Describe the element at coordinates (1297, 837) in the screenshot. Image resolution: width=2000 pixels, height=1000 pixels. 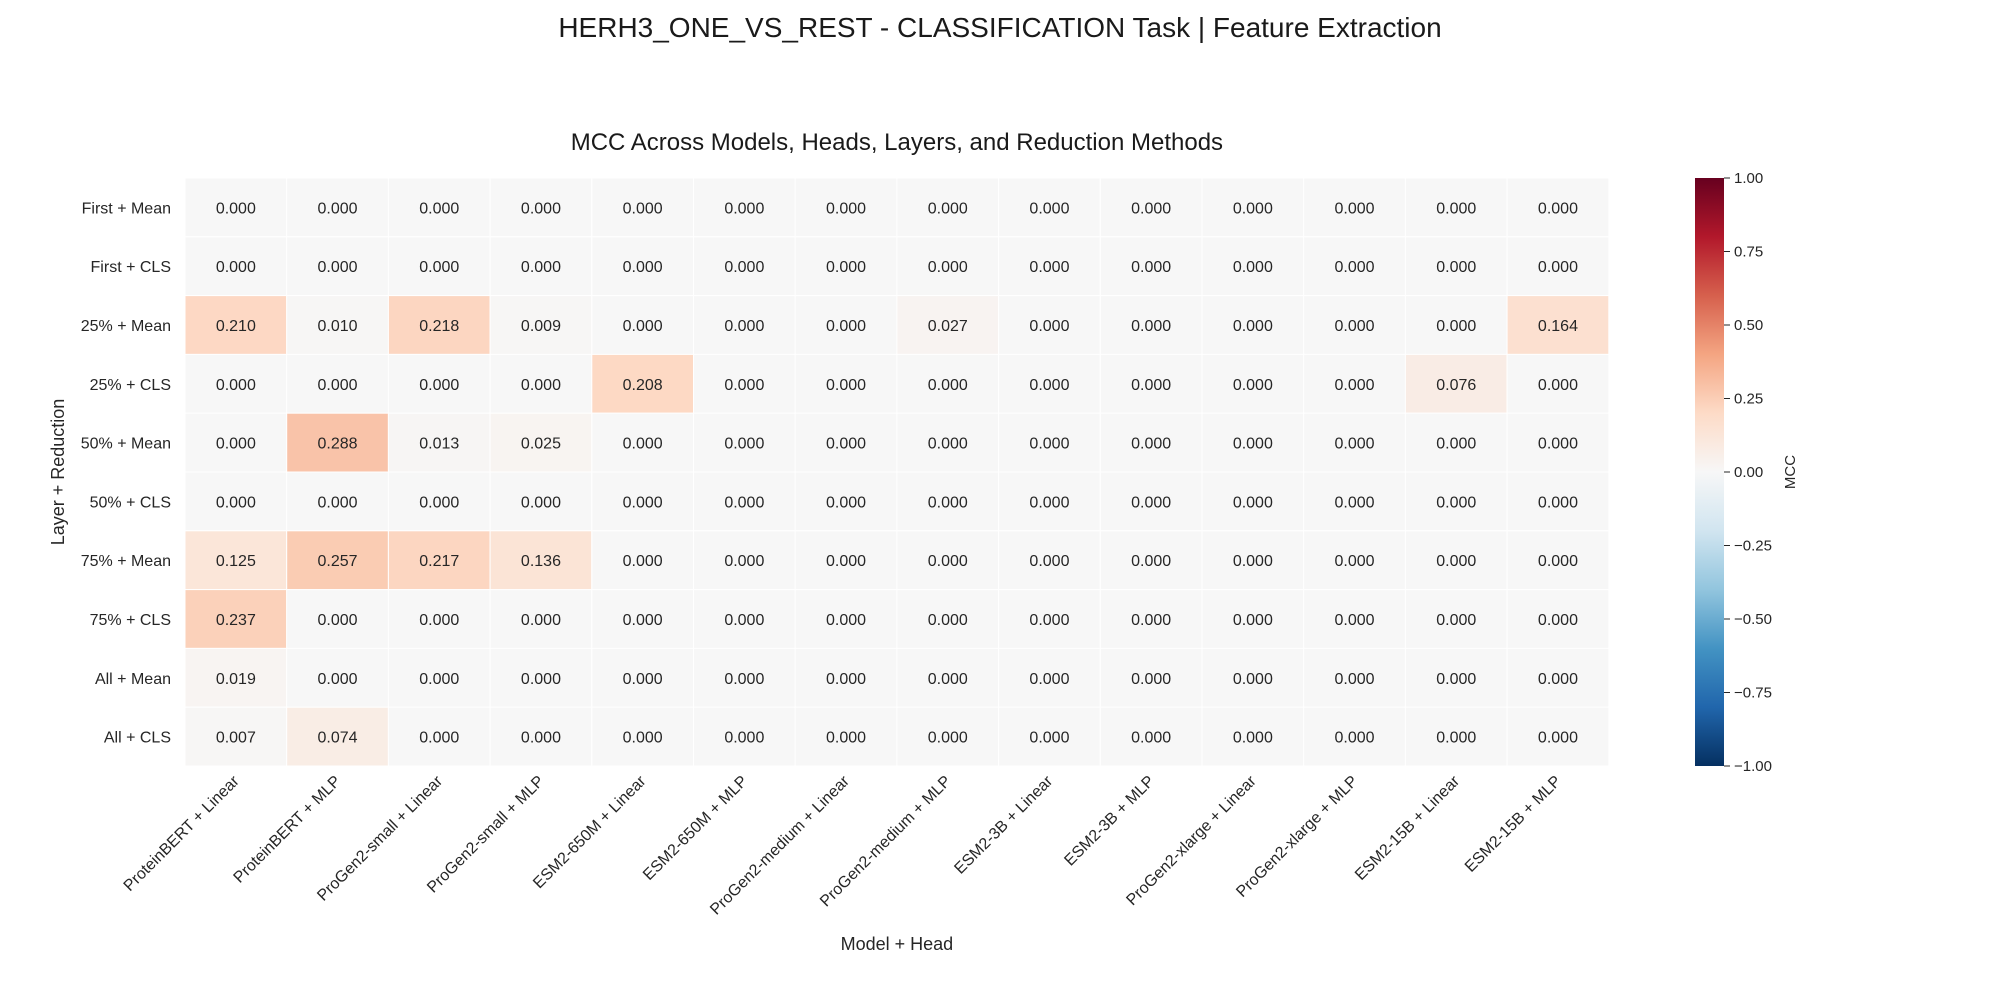
I see `x-tick-label: ProGen2-xlarge + MLP` at that location.